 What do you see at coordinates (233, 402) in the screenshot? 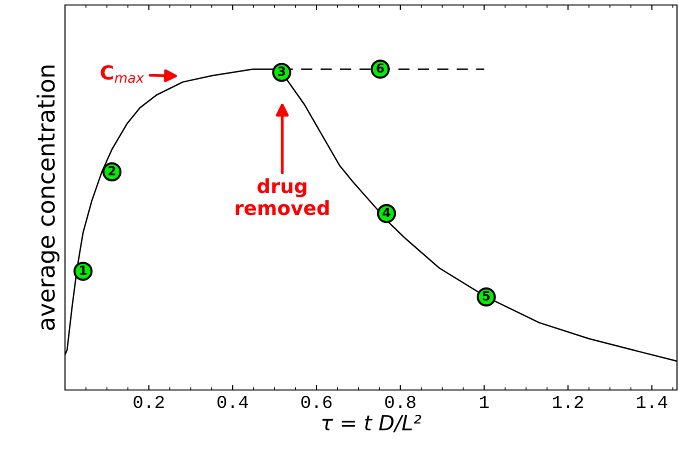
I see `x-tick-label: 0.4` at bounding box center [233, 402].